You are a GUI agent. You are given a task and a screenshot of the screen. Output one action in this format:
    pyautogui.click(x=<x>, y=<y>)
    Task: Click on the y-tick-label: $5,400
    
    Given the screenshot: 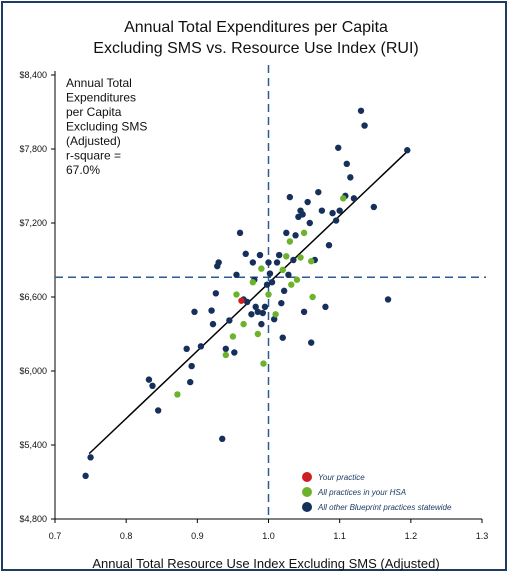 What is the action you would take?
    pyautogui.click(x=33, y=445)
    